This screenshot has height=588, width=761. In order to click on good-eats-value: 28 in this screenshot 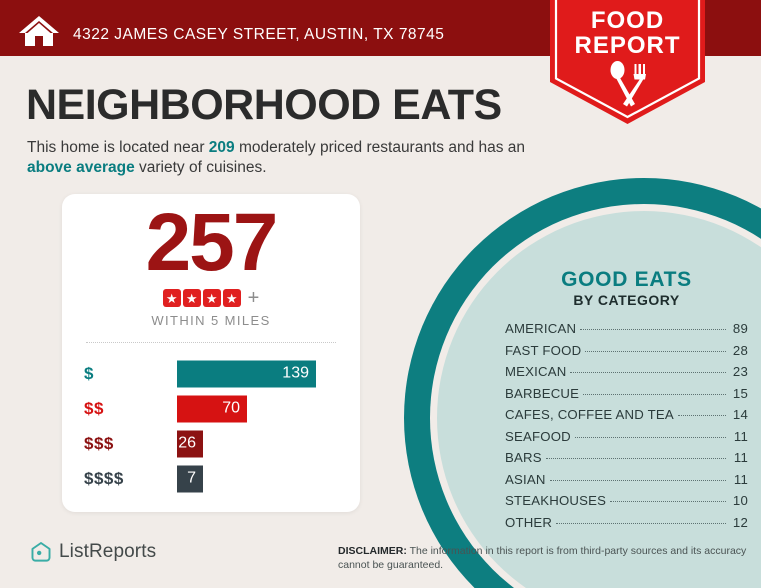, I will do `click(740, 350)`.